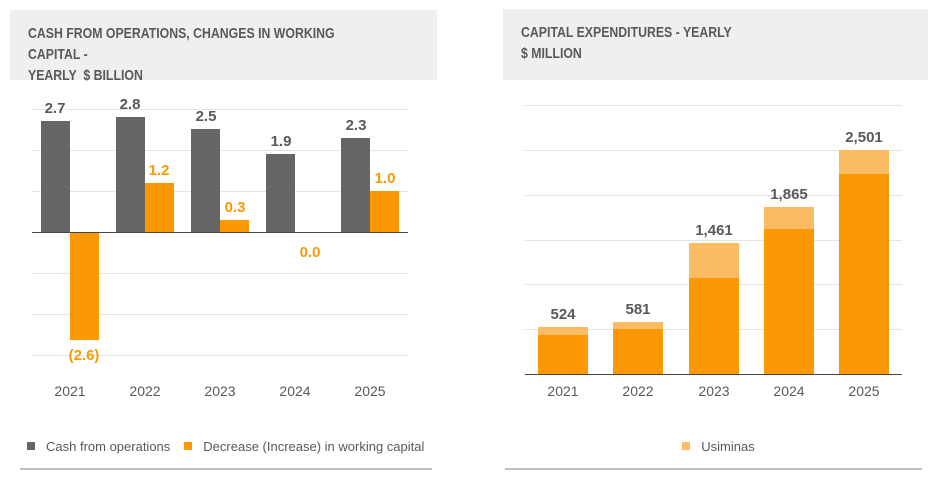  I want to click on bar-value-label-wc-2024: 0.0, so click(310, 252).